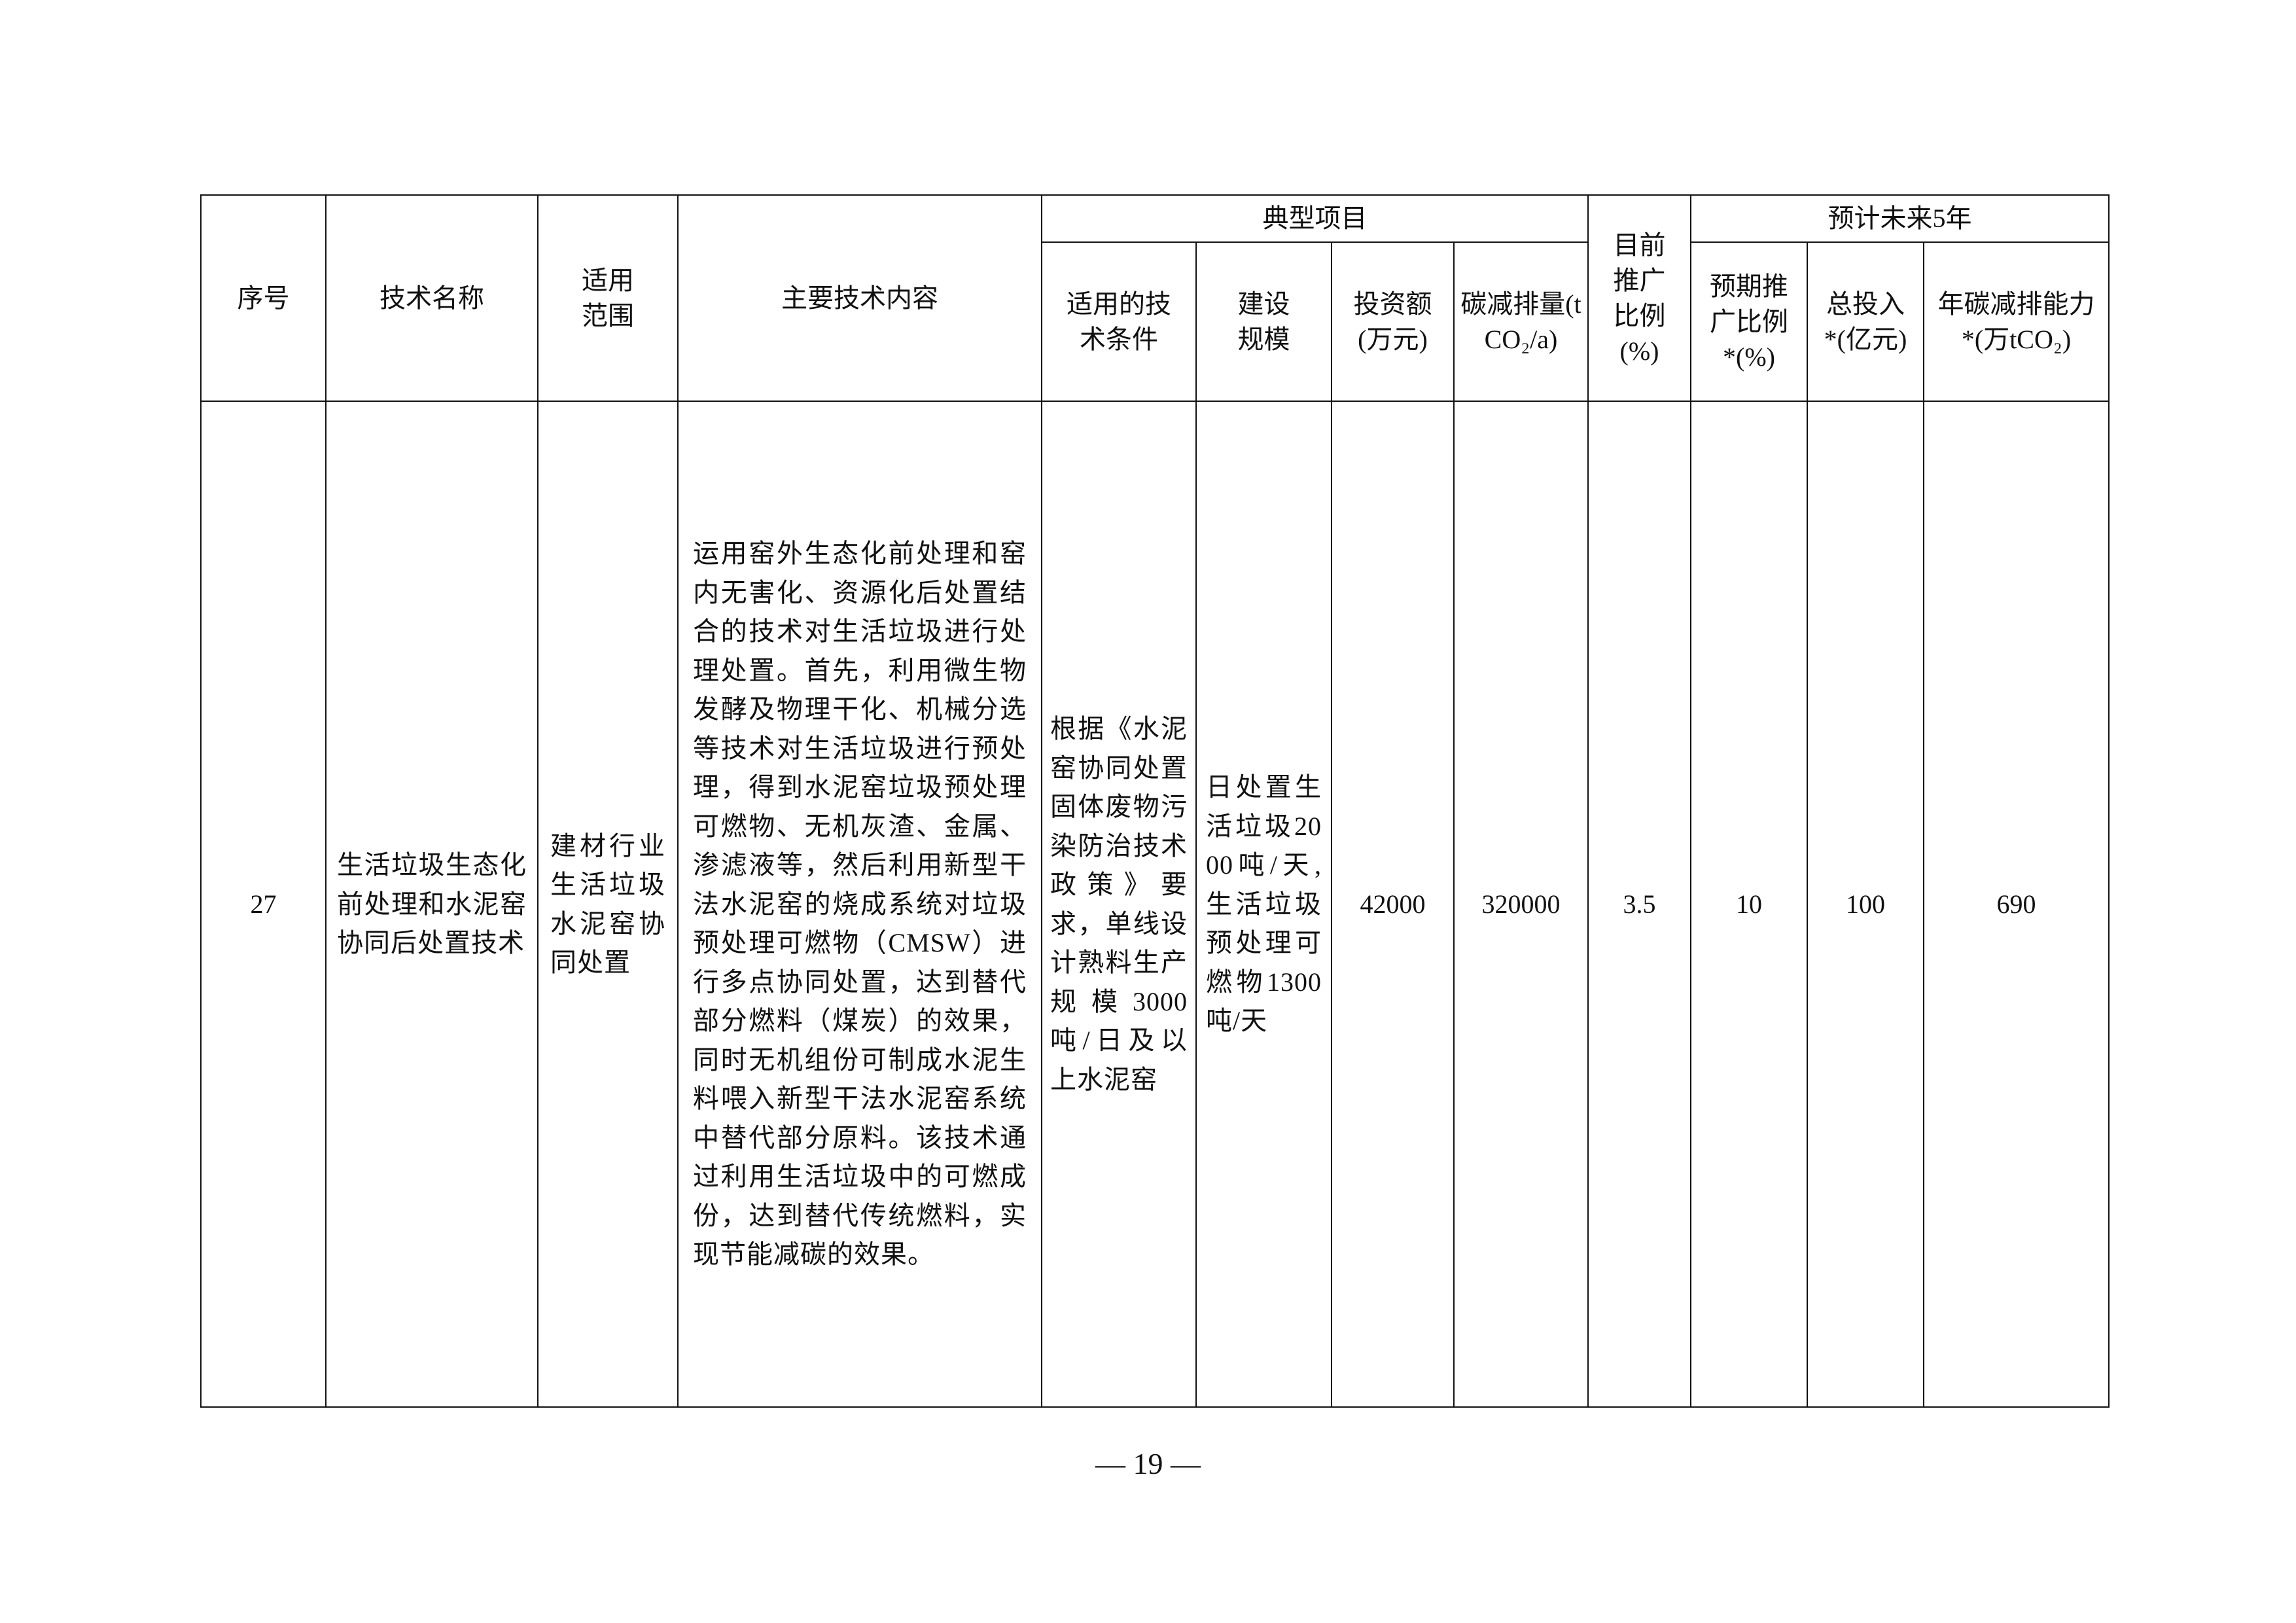  What do you see at coordinates (1749, 904) in the screenshot?
I see `cell-expected-ratio: 10` at bounding box center [1749, 904].